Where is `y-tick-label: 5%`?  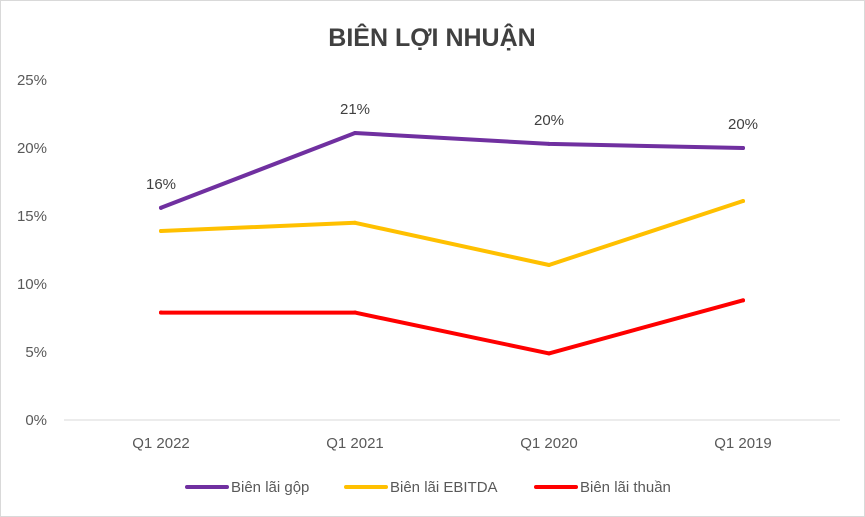 y-tick-label: 5% is located at coordinates (36, 352).